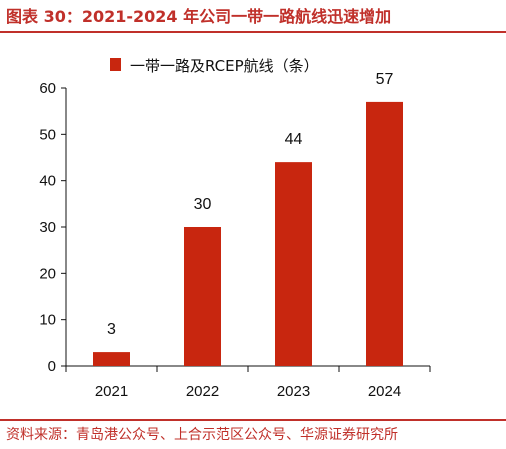 This screenshot has width=506, height=449. I want to click on data-label-2024: 57, so click(385, 79).